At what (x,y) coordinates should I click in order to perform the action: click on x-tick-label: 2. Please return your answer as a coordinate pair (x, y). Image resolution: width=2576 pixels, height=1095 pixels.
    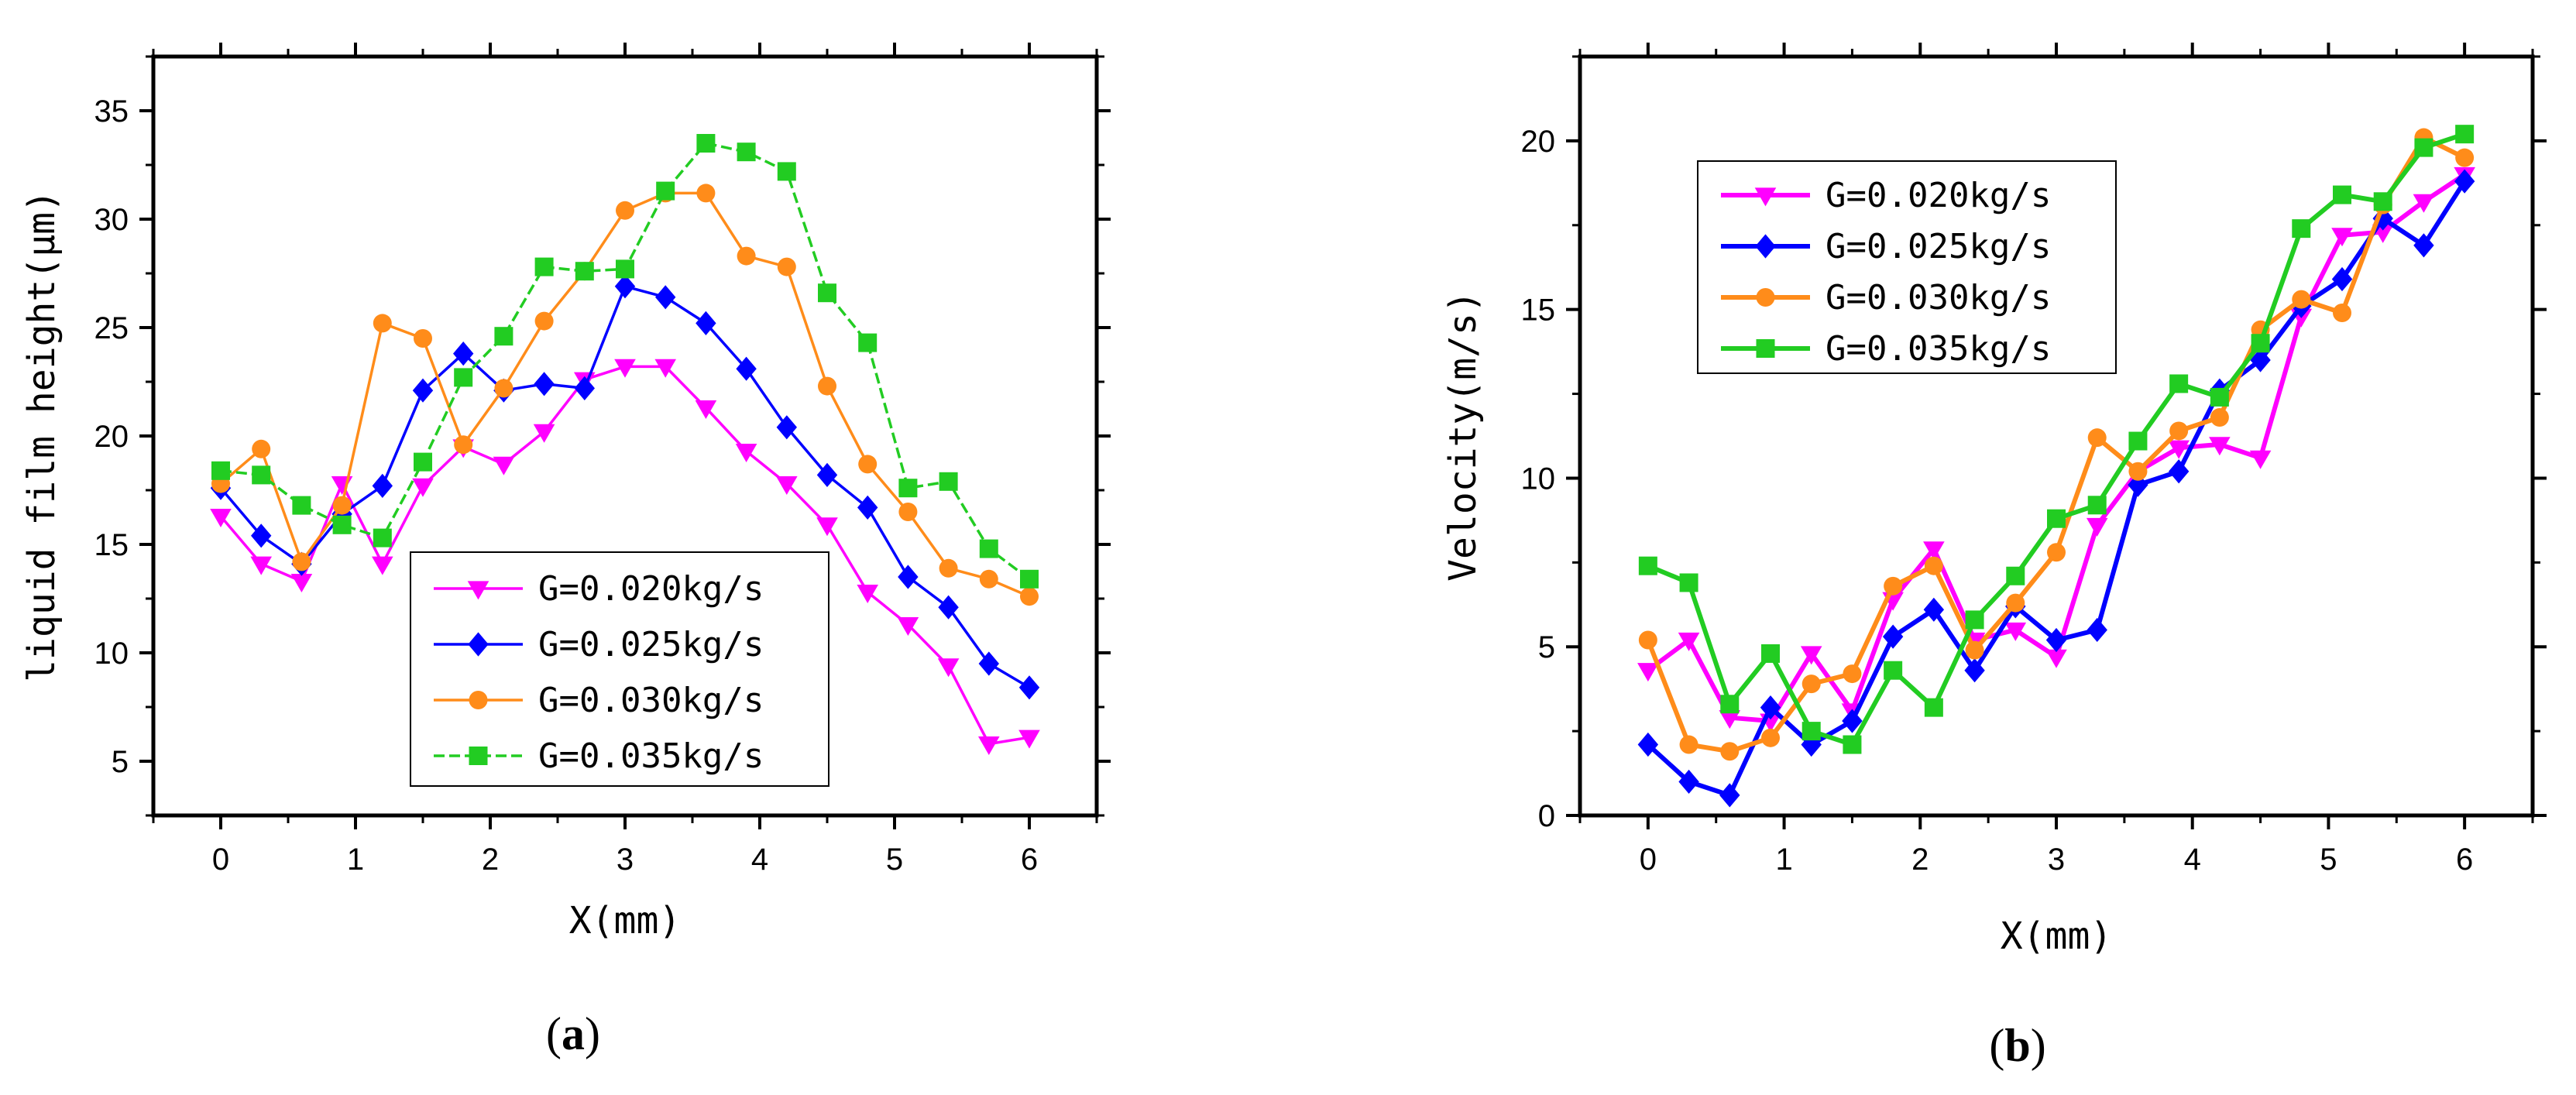
    Looking at the image, I should click on (1920, 860).